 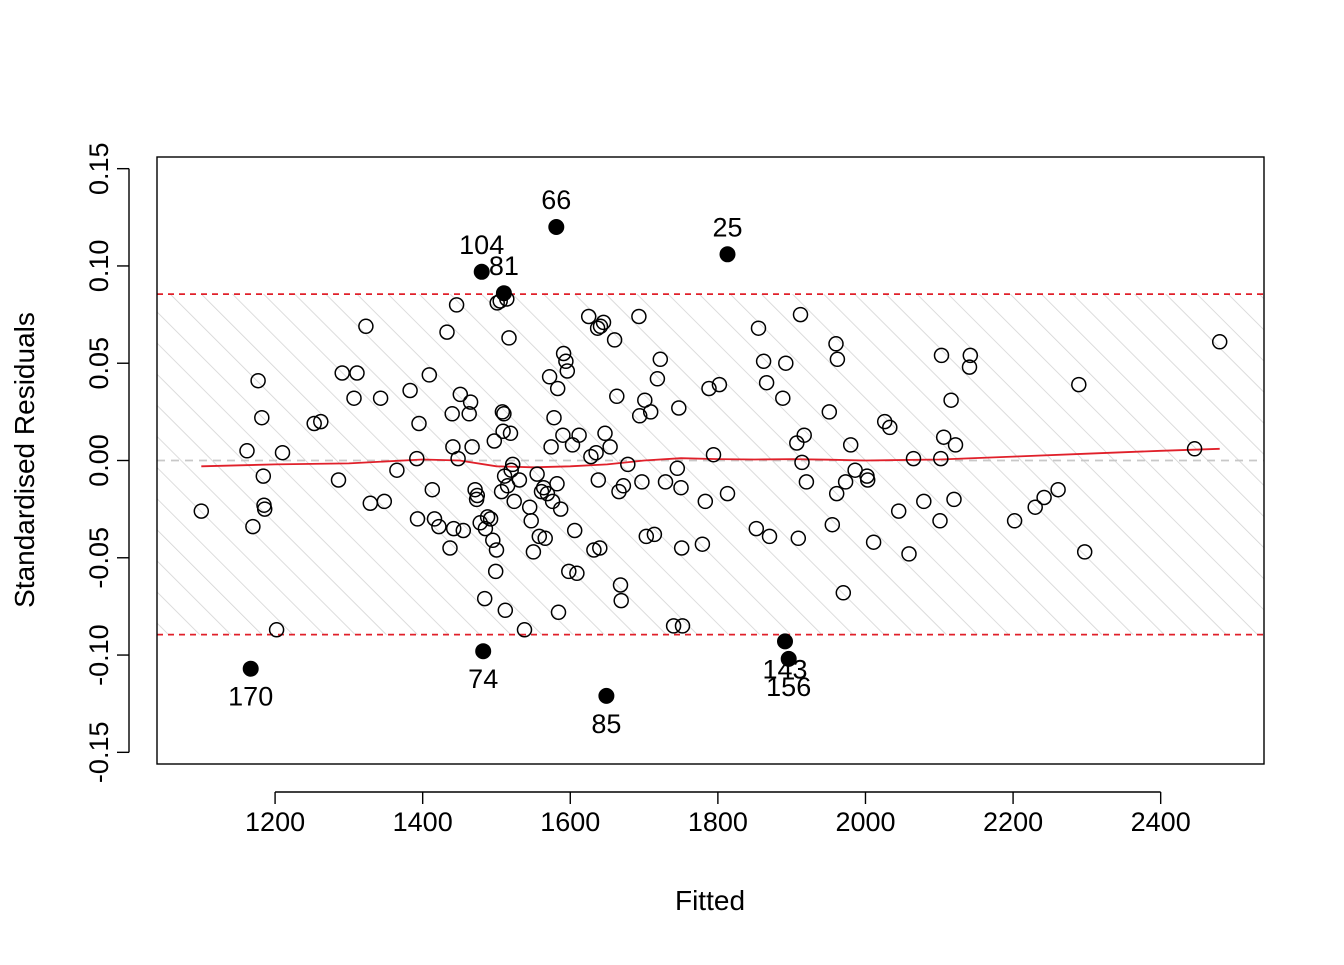 I want to click on flagged-point-label: 170, so click(x=250, y=697).